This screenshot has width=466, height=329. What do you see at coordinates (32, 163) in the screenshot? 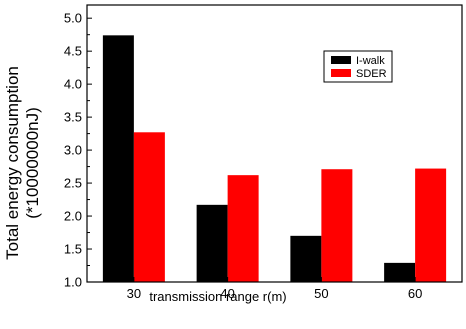
I see `y-axis-label-line2: (*10000000nJ)` at bounding box center [32, 163].